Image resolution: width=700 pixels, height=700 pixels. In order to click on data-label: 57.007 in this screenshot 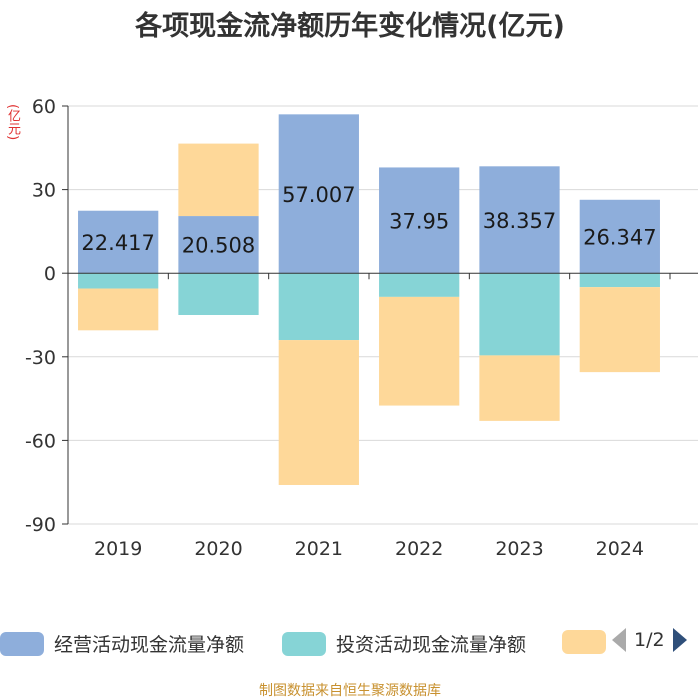, I will do `click(318, 195)`.